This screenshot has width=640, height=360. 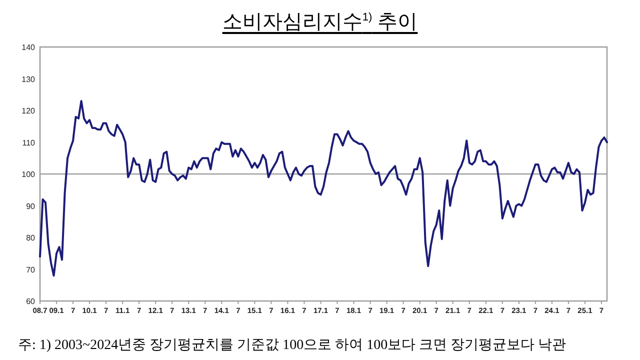 What do you see at coordinates (29, 79) in the screenshot?
I see `y-tick-label: 130` at bounding box center [29, 79].